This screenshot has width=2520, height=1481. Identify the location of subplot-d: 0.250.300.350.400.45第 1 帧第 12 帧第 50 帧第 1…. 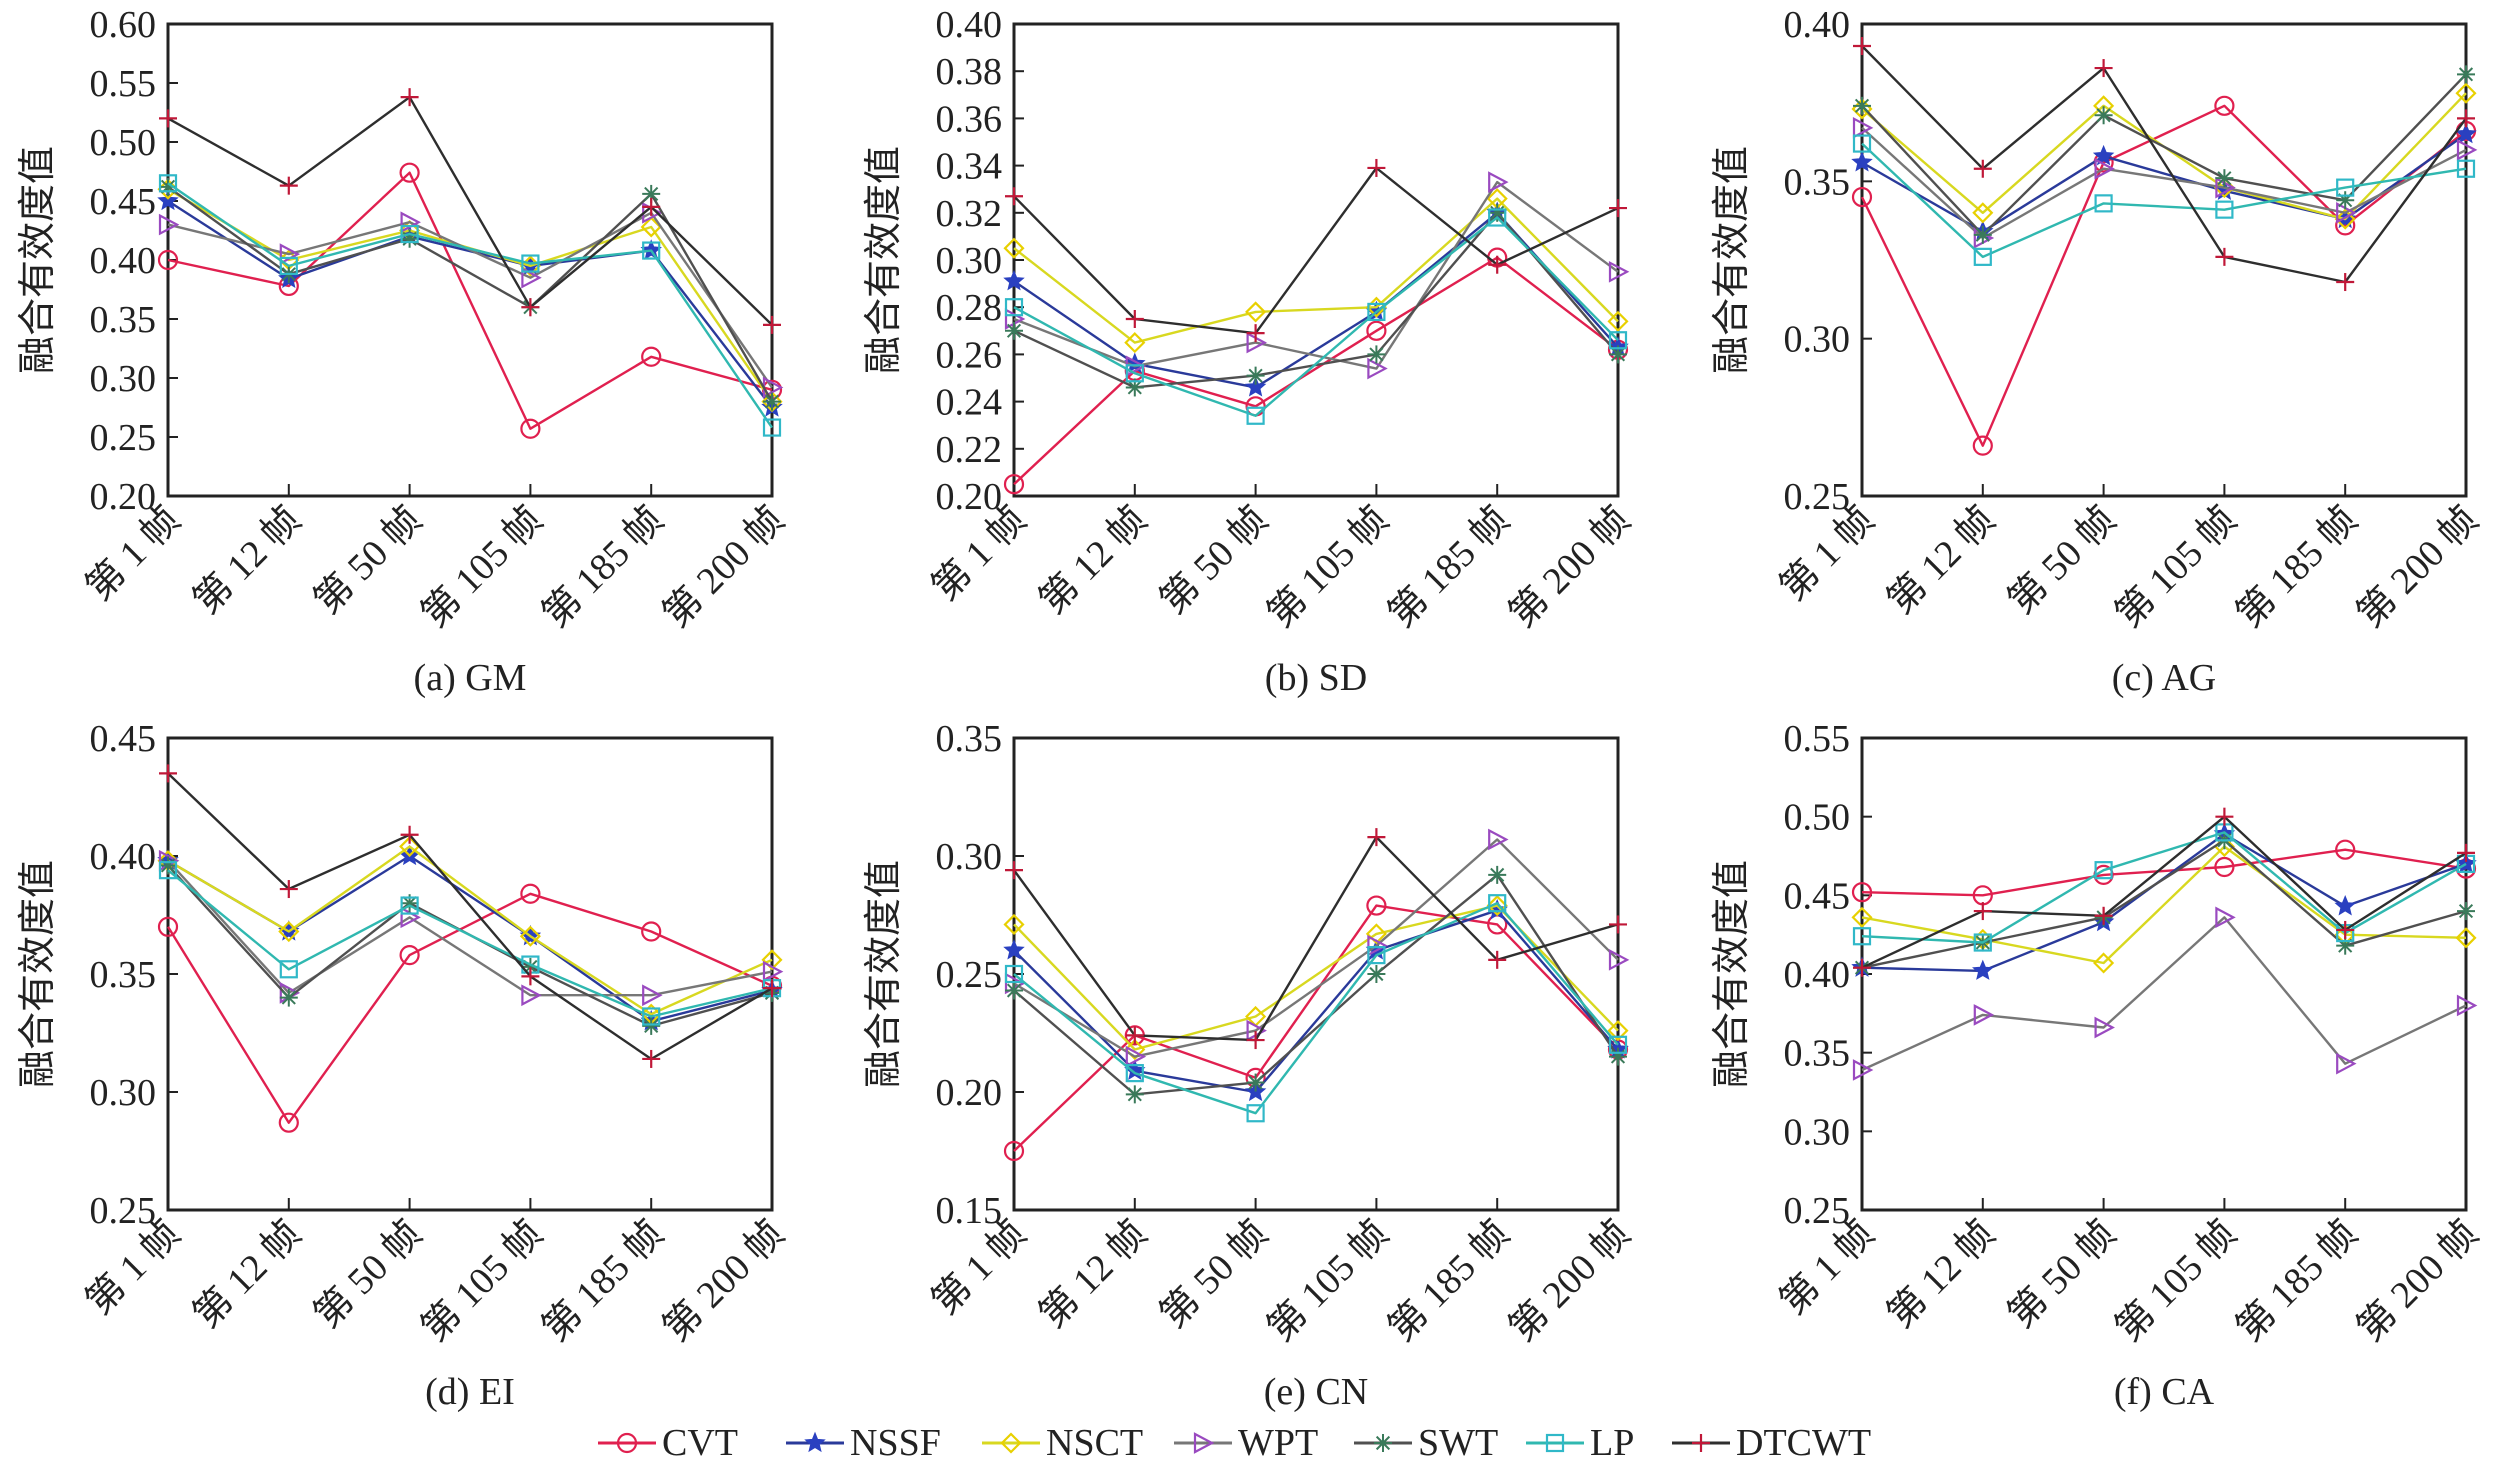
(404, 1065).